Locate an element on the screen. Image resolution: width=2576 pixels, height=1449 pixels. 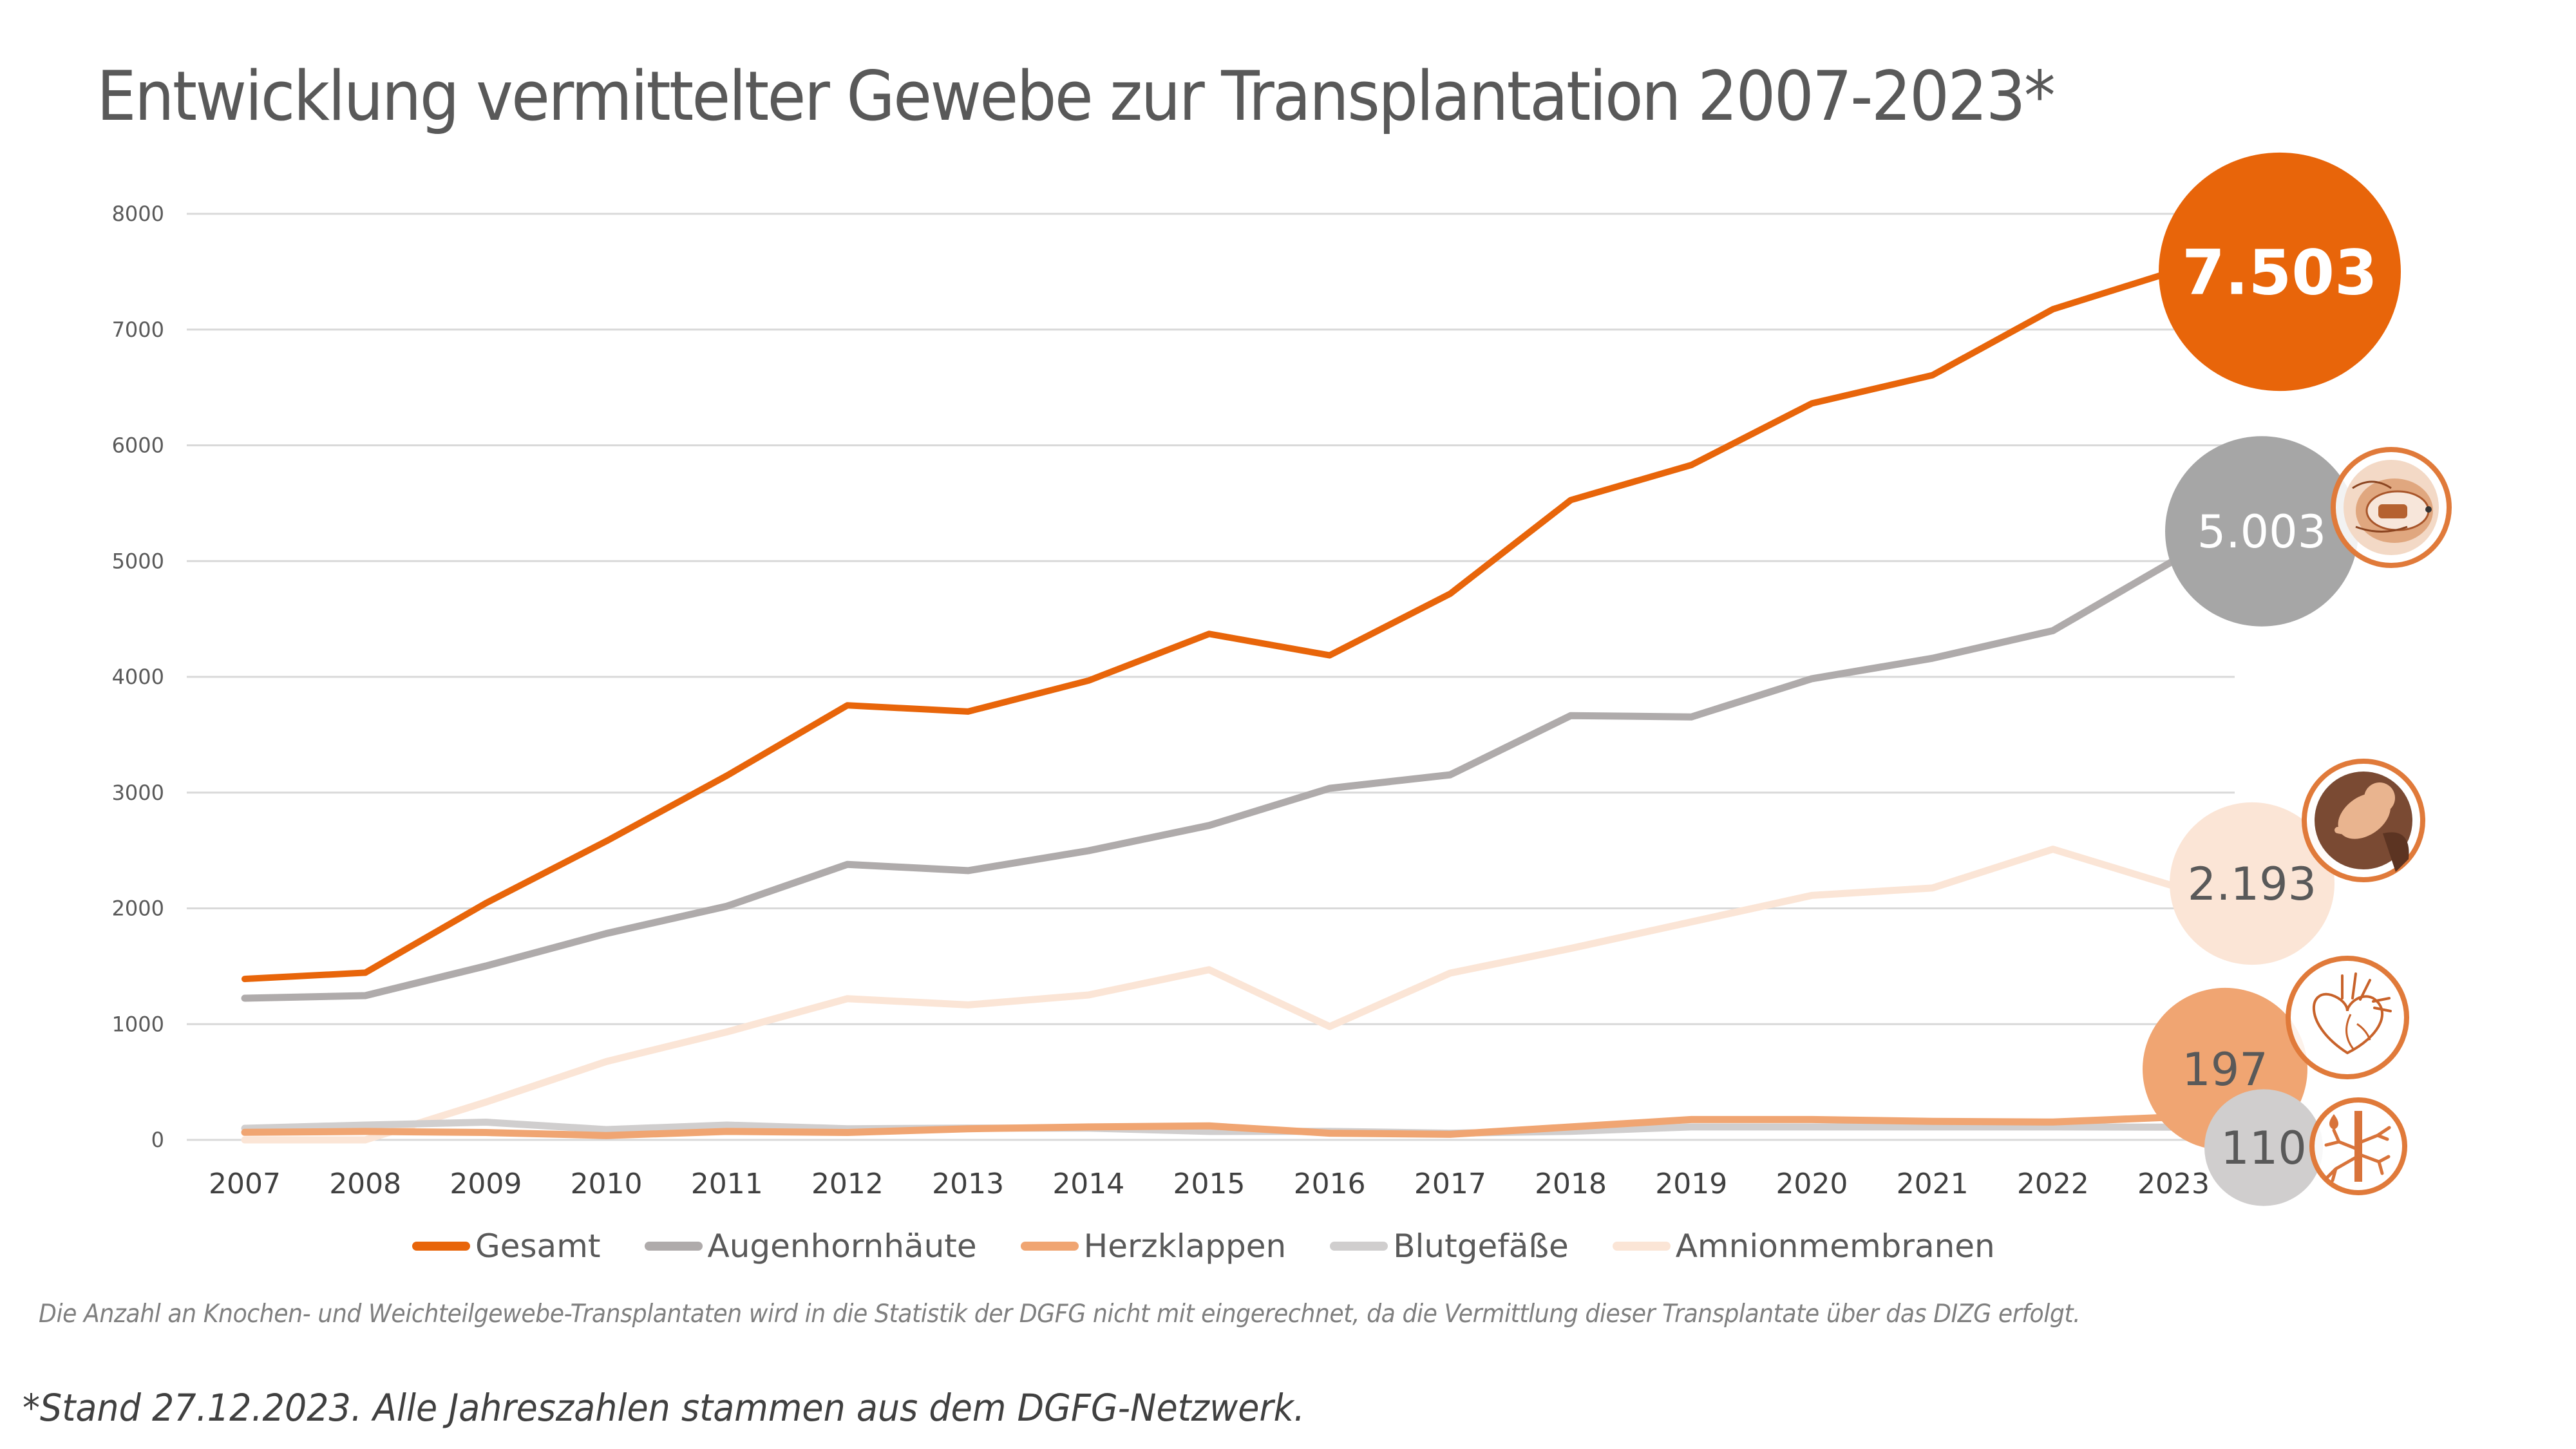
end-bubble-gesamt: 7.503 is located at coordinates (2280, 272).